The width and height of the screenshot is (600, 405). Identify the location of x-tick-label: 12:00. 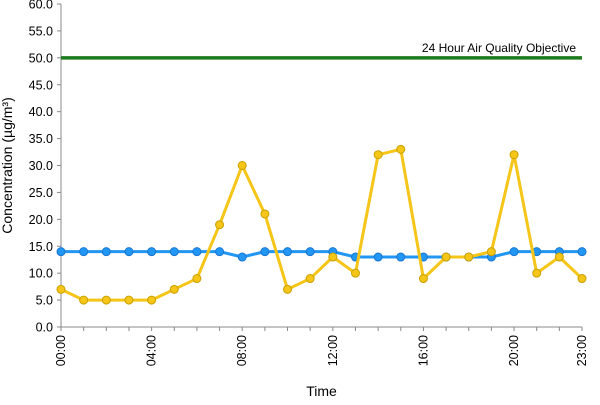
(333, 350).